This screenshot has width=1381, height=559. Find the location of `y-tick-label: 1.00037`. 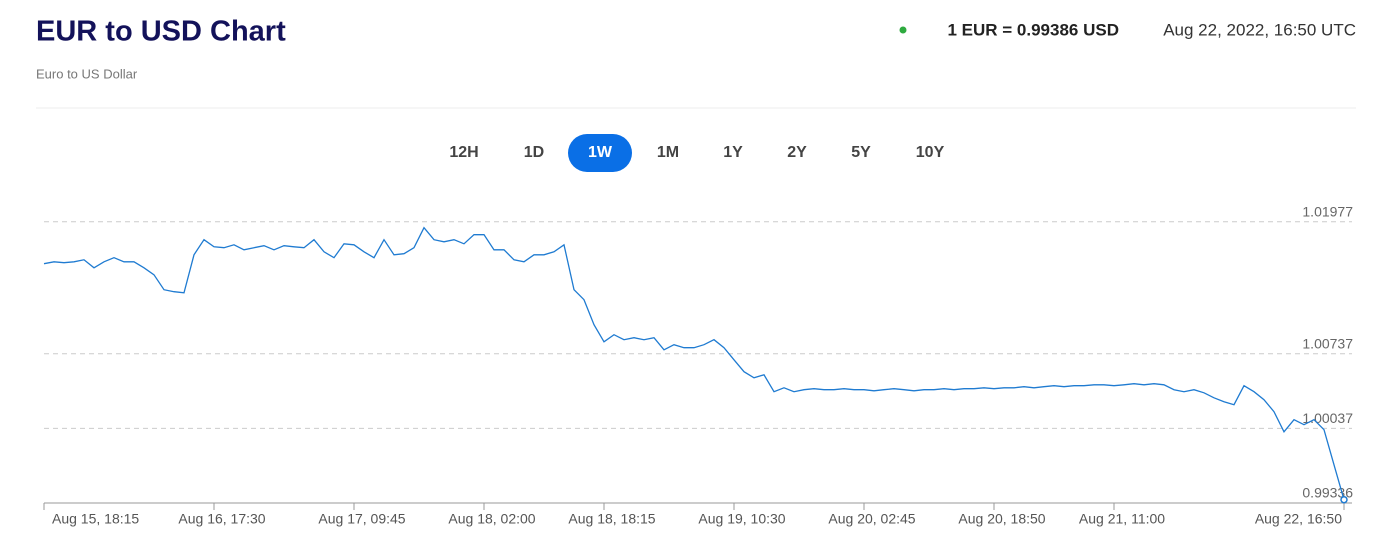

y-tick-label: 1.00037 is located at coordinates (1327, 418).